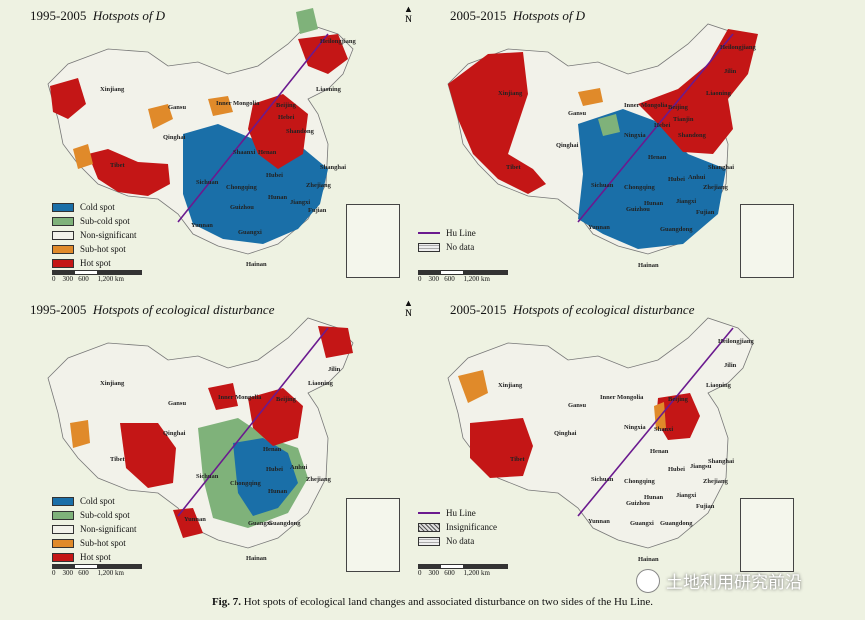 The image size is (865, 620). Describe the element at coordinates (609, 125) in the screenshot. I see `subcold-region` at that location.